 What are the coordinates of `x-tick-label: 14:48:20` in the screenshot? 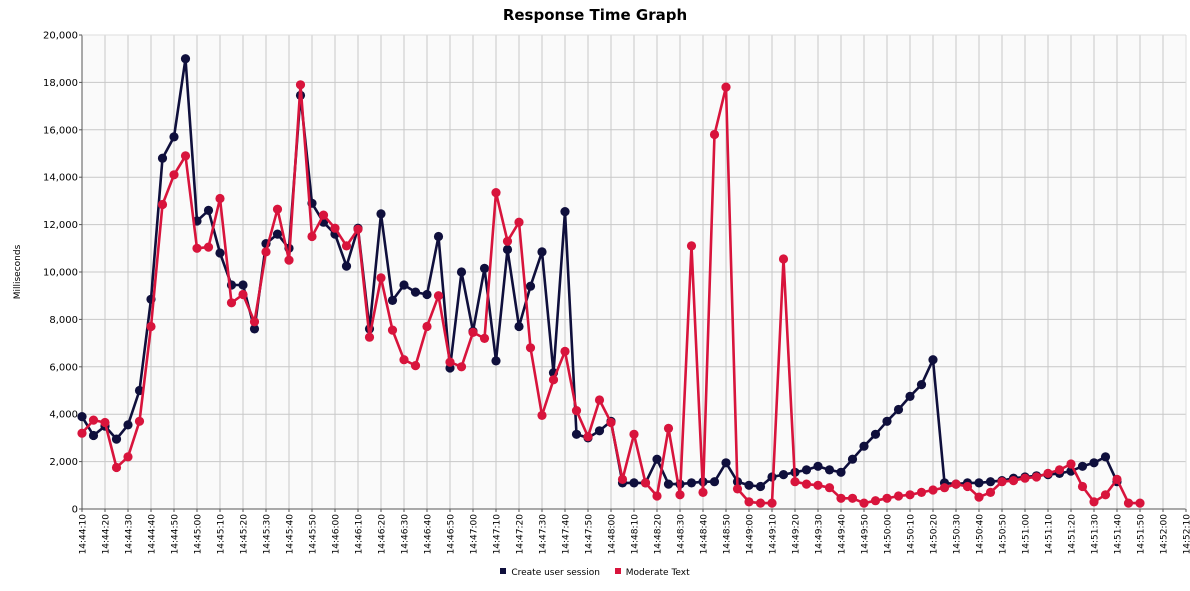 It's located at (659, 534).